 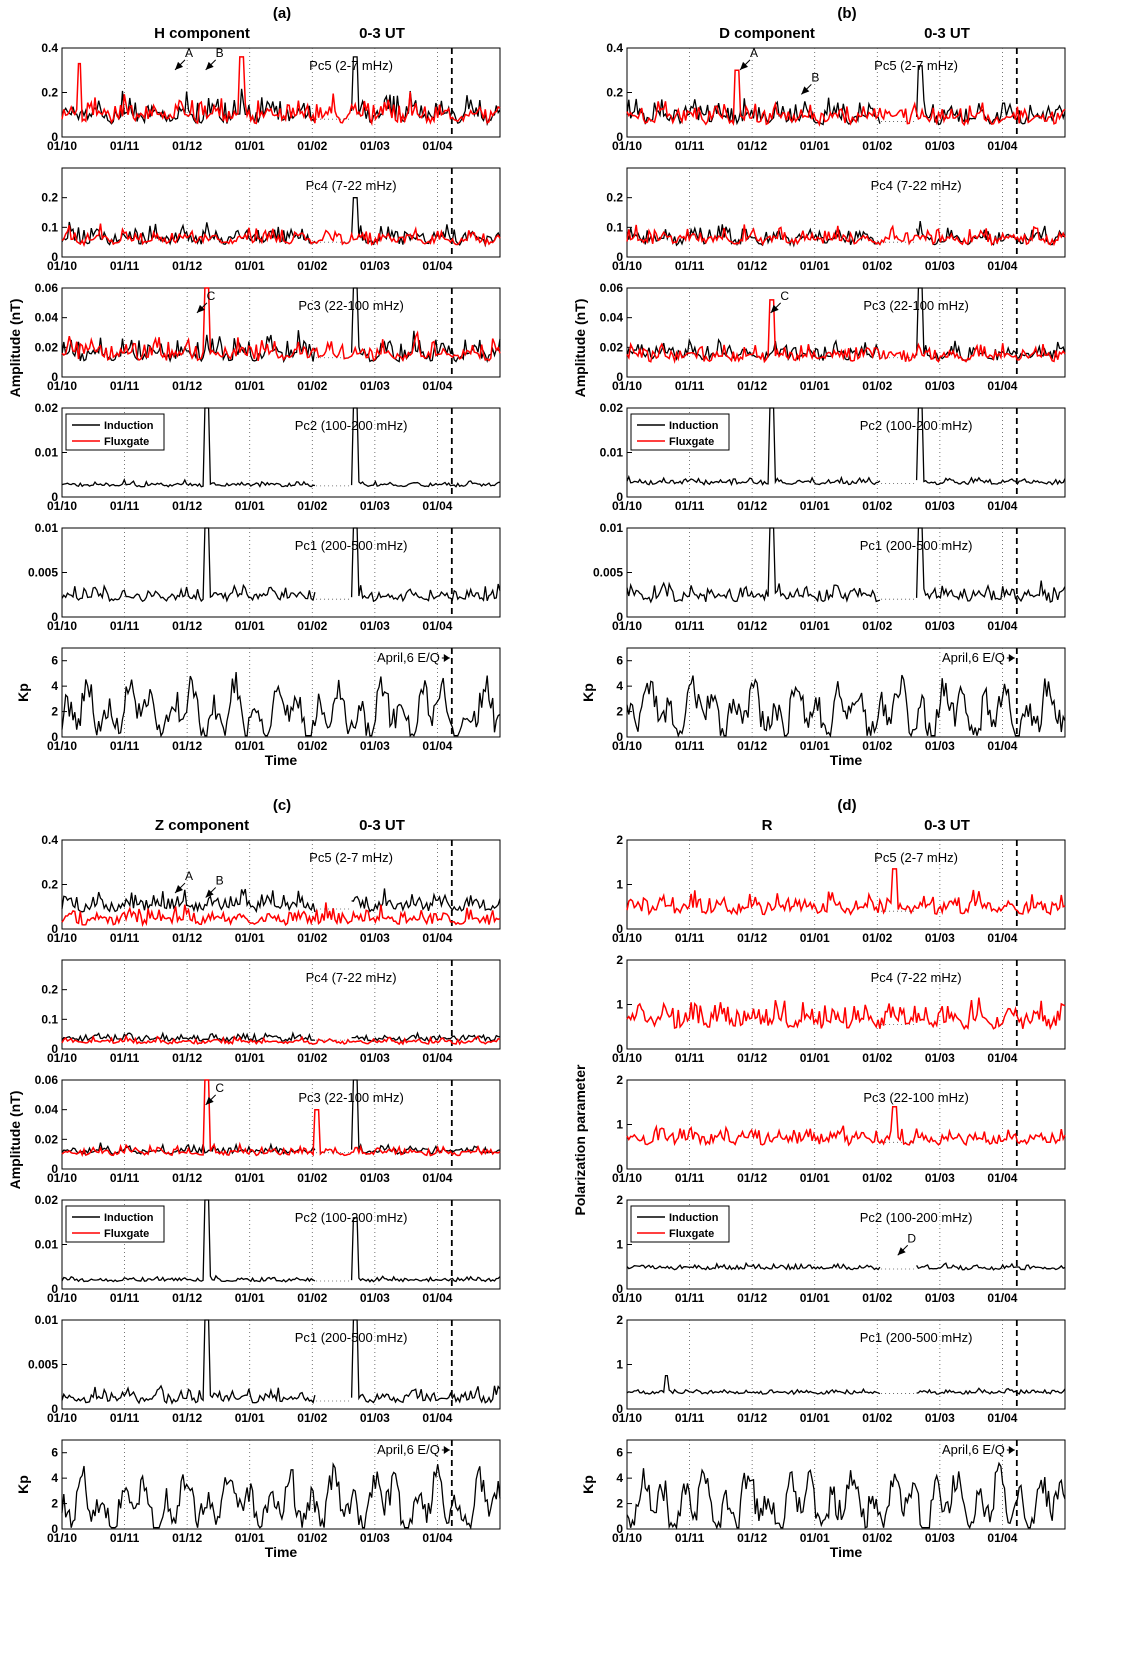 What do you see at coordinates (619, 661) in the screenshot?
I see `y-tick-label: 6` at bounding box center [619, 661].